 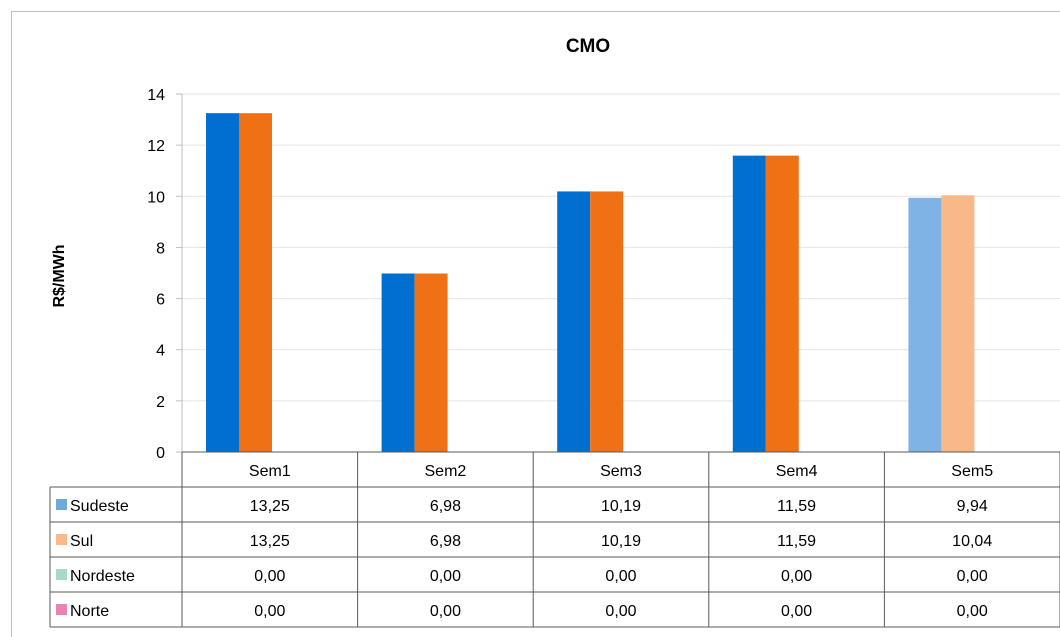 What do you see at coordinates (156, 197) in the screenshot?
I see `y-tick-label: 10` at bounding box center [156, 197].